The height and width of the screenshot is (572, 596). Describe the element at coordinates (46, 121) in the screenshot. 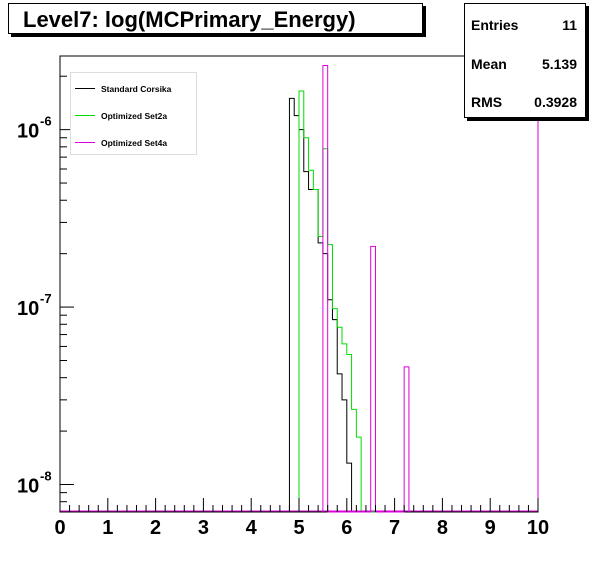

I see `y-tick-exponent: -6` at that location.